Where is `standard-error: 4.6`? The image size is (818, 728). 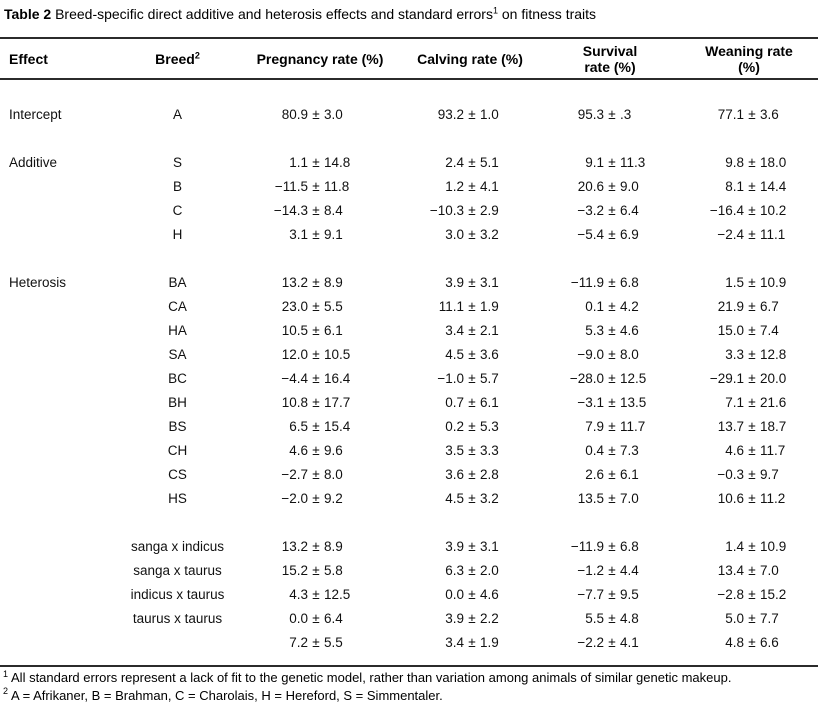
standard-error: 4.6 is located at coordinates (489, 594).